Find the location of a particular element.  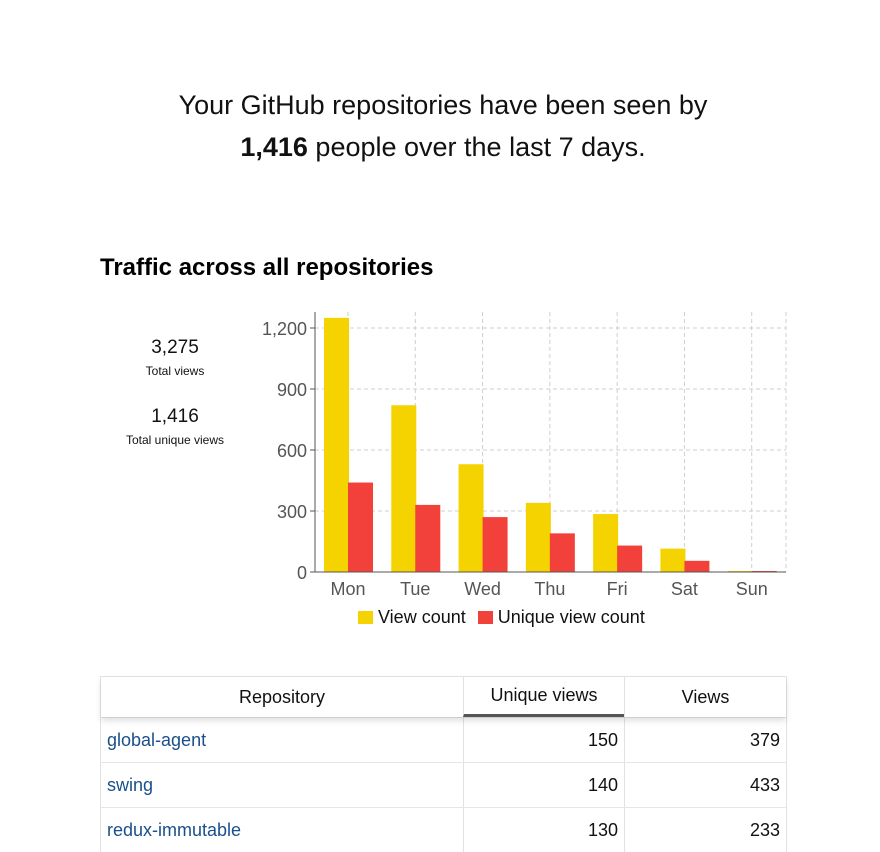

legend-label-unique-view-count: Unique view count is located at coordinates (571, 617).